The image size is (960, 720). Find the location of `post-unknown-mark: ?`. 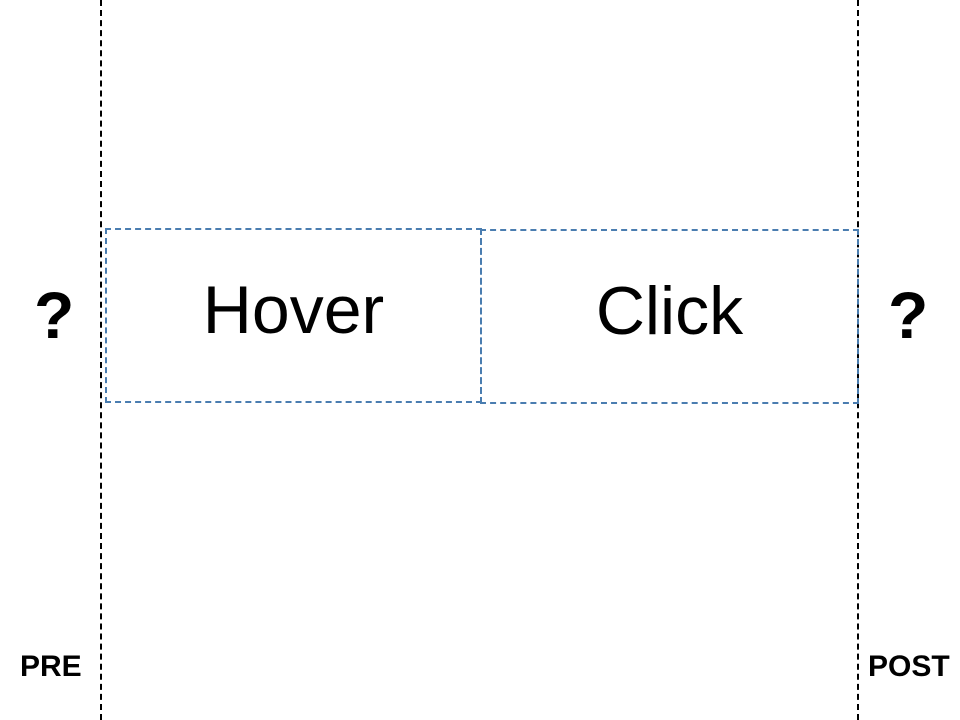

post-unknown-mark: ? is located at coordinates (908, 315).